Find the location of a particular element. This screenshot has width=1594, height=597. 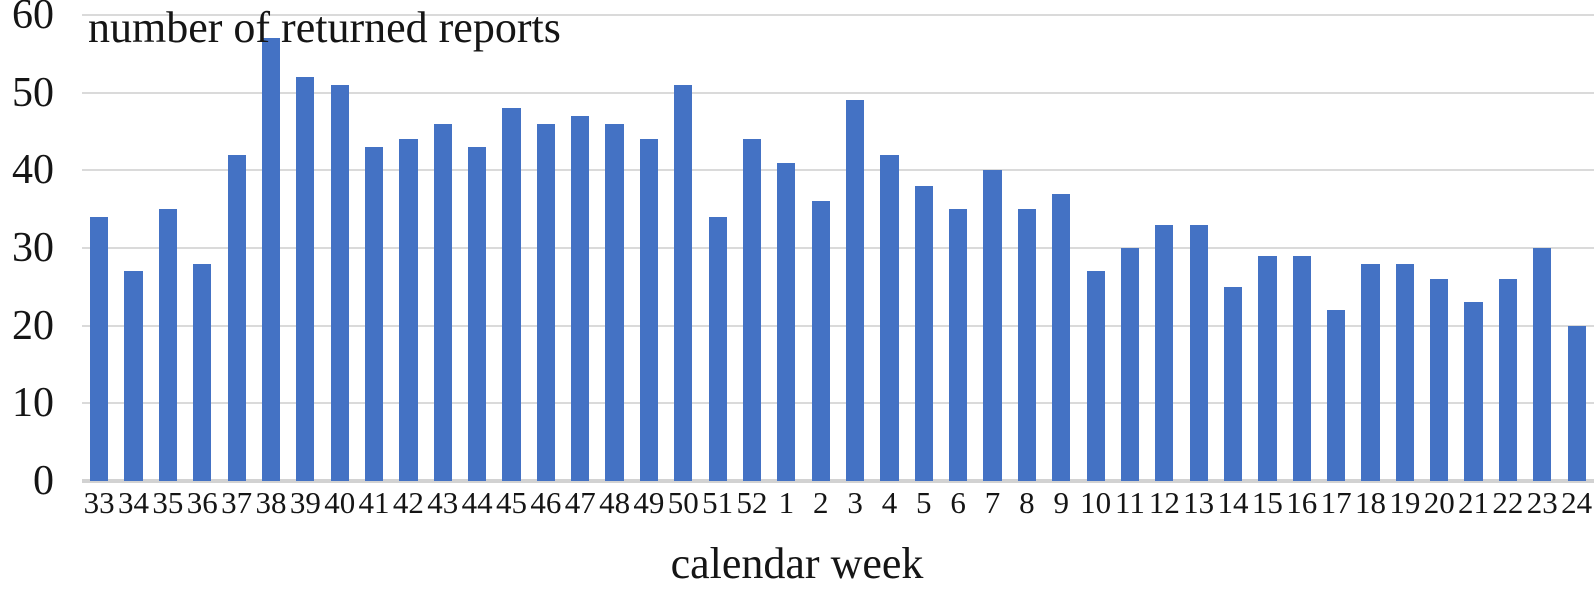

x-tick-label: 20 is located at coordinates (1439, 502).